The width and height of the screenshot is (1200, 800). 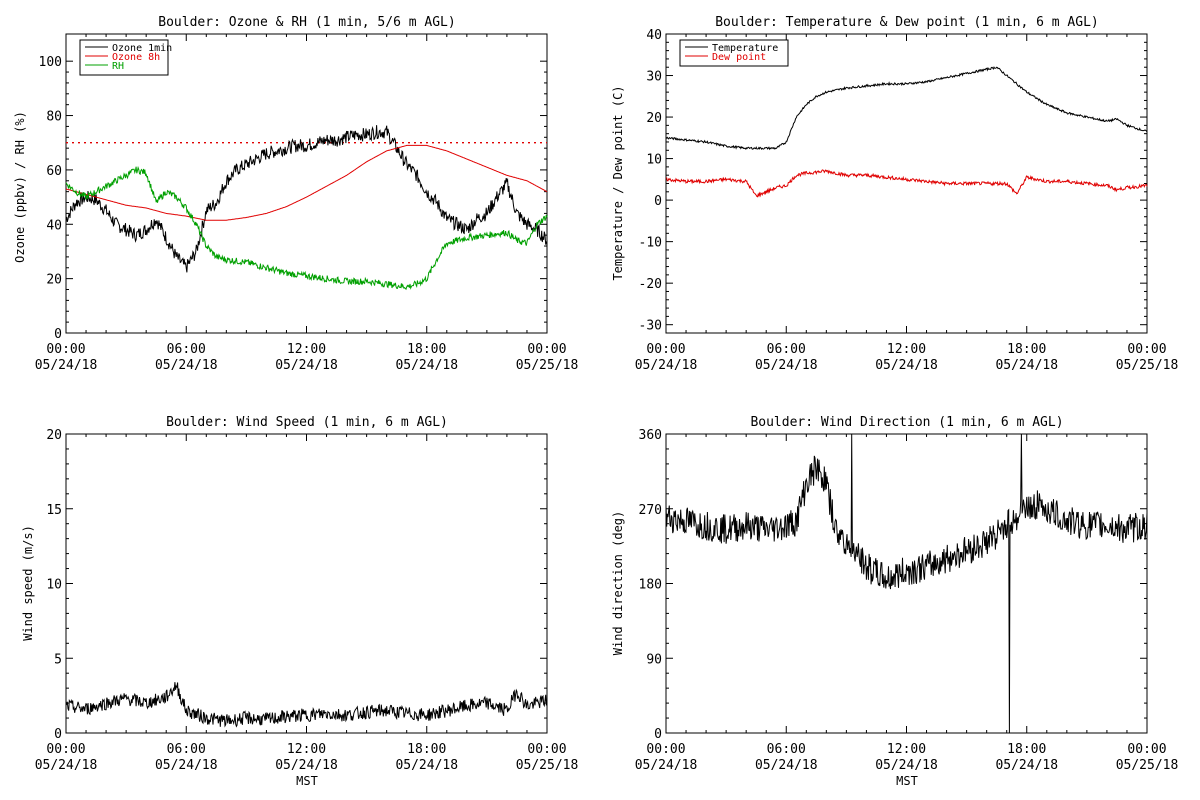 I want to click on series-line-ozone-1min, so click(x=306, y=199).